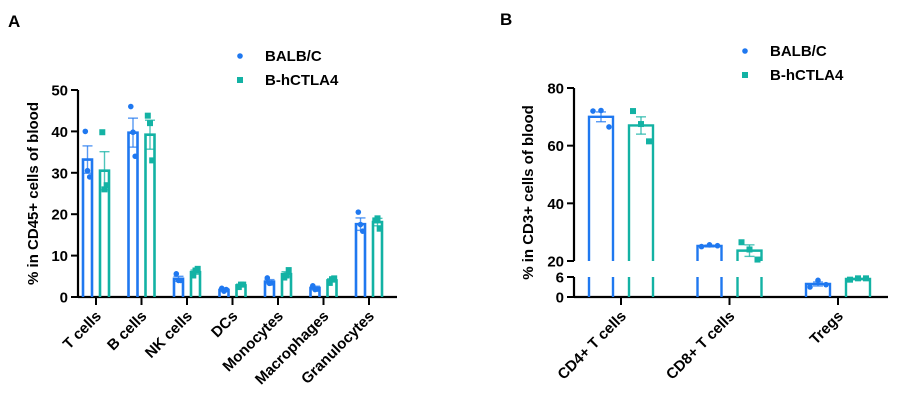 This screenshot has height=406, width=897. What do you see at coordinates (14, 21) in the screenshot?
I see `panel-label-a: A` at bounding box center [14, 21].